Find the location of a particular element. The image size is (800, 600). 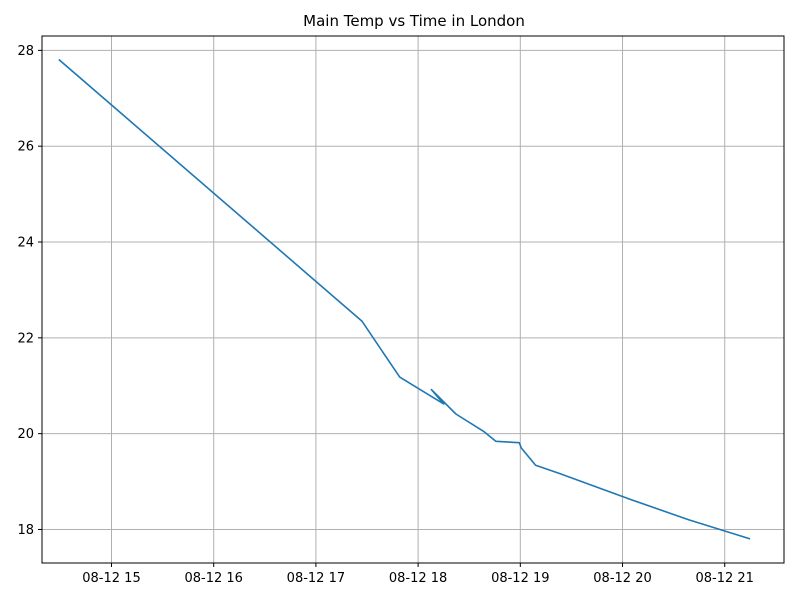

x-tick-label: 08-12 19 is located at coordinates (520, 578).